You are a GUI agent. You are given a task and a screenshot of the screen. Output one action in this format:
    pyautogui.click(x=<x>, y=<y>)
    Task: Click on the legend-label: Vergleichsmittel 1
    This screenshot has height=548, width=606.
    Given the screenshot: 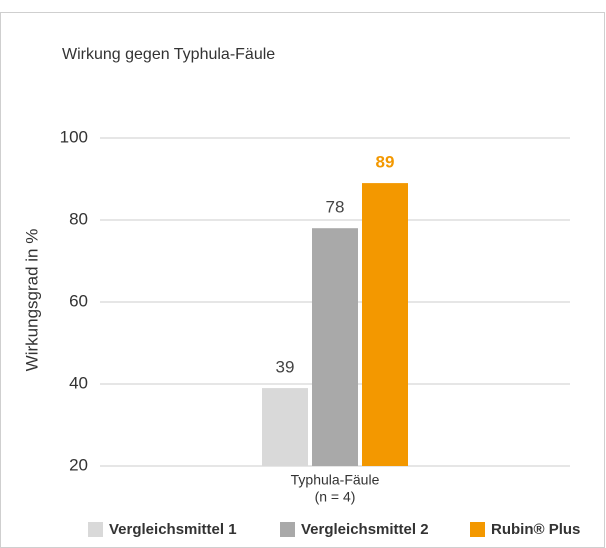 What is the action you would take?
    pyautogui.click(x=173, y=529)
    